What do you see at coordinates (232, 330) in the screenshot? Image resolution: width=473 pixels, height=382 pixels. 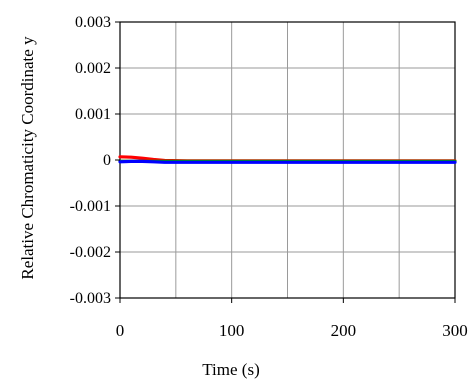 I see `x-tick-label: 100` at bounding box center [232, 330].